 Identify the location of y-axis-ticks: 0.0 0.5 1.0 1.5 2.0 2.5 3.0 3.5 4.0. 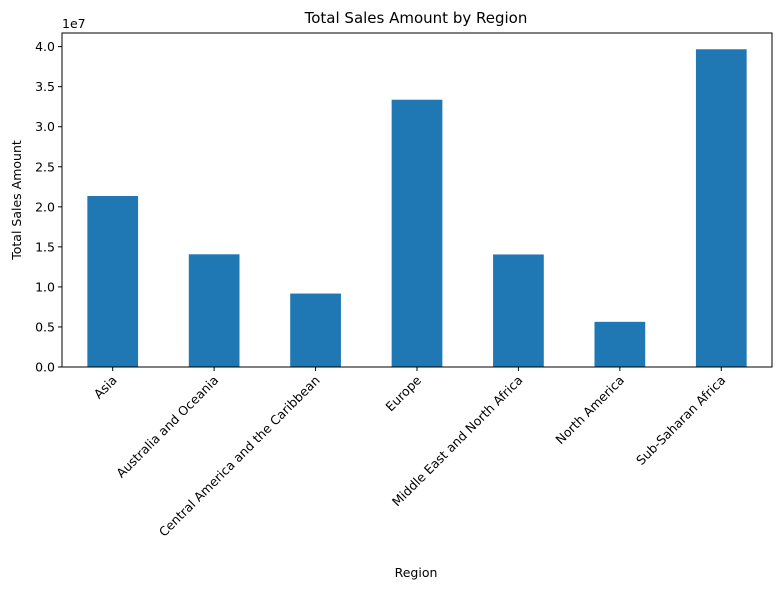
(48, 207).